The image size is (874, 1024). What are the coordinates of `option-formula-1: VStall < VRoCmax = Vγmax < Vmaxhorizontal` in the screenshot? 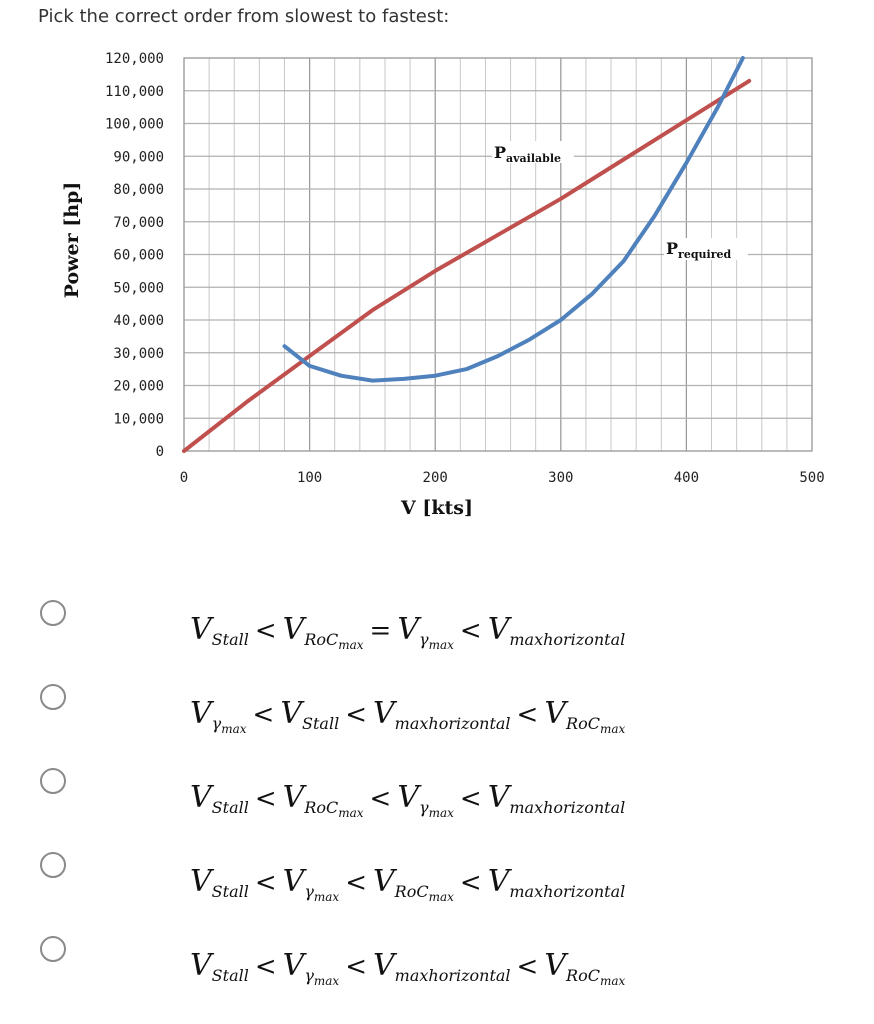 It's located at (407, 632).